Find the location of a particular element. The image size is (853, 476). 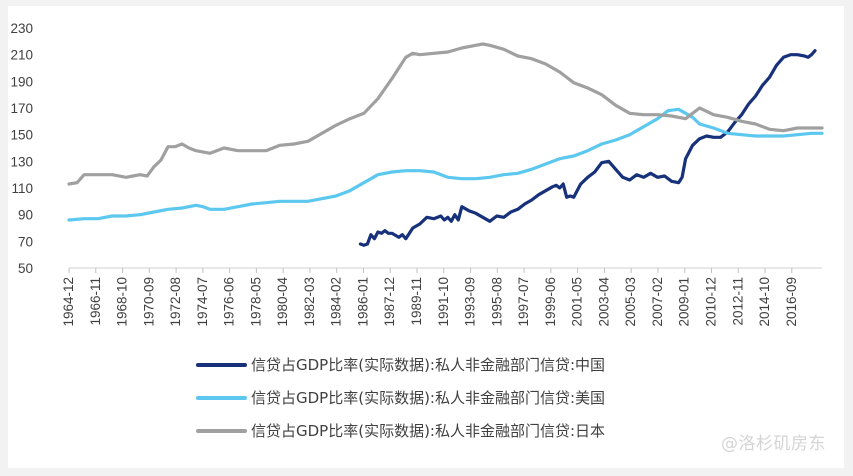

x-tick-label: 2003-04 is located at coordinates (603, 302).